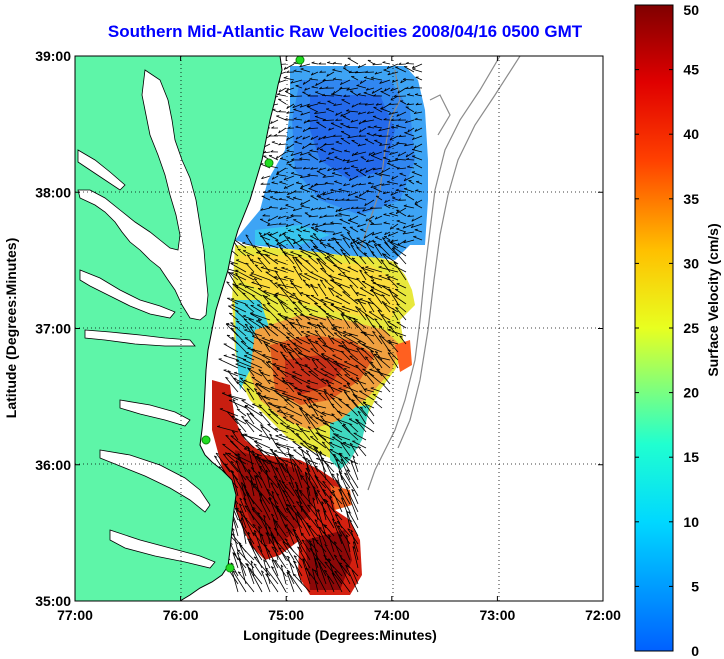  Describe the element at coordinates (691, 10) in the screenshot. I see `colorbar-tick-label: 50` at that location.